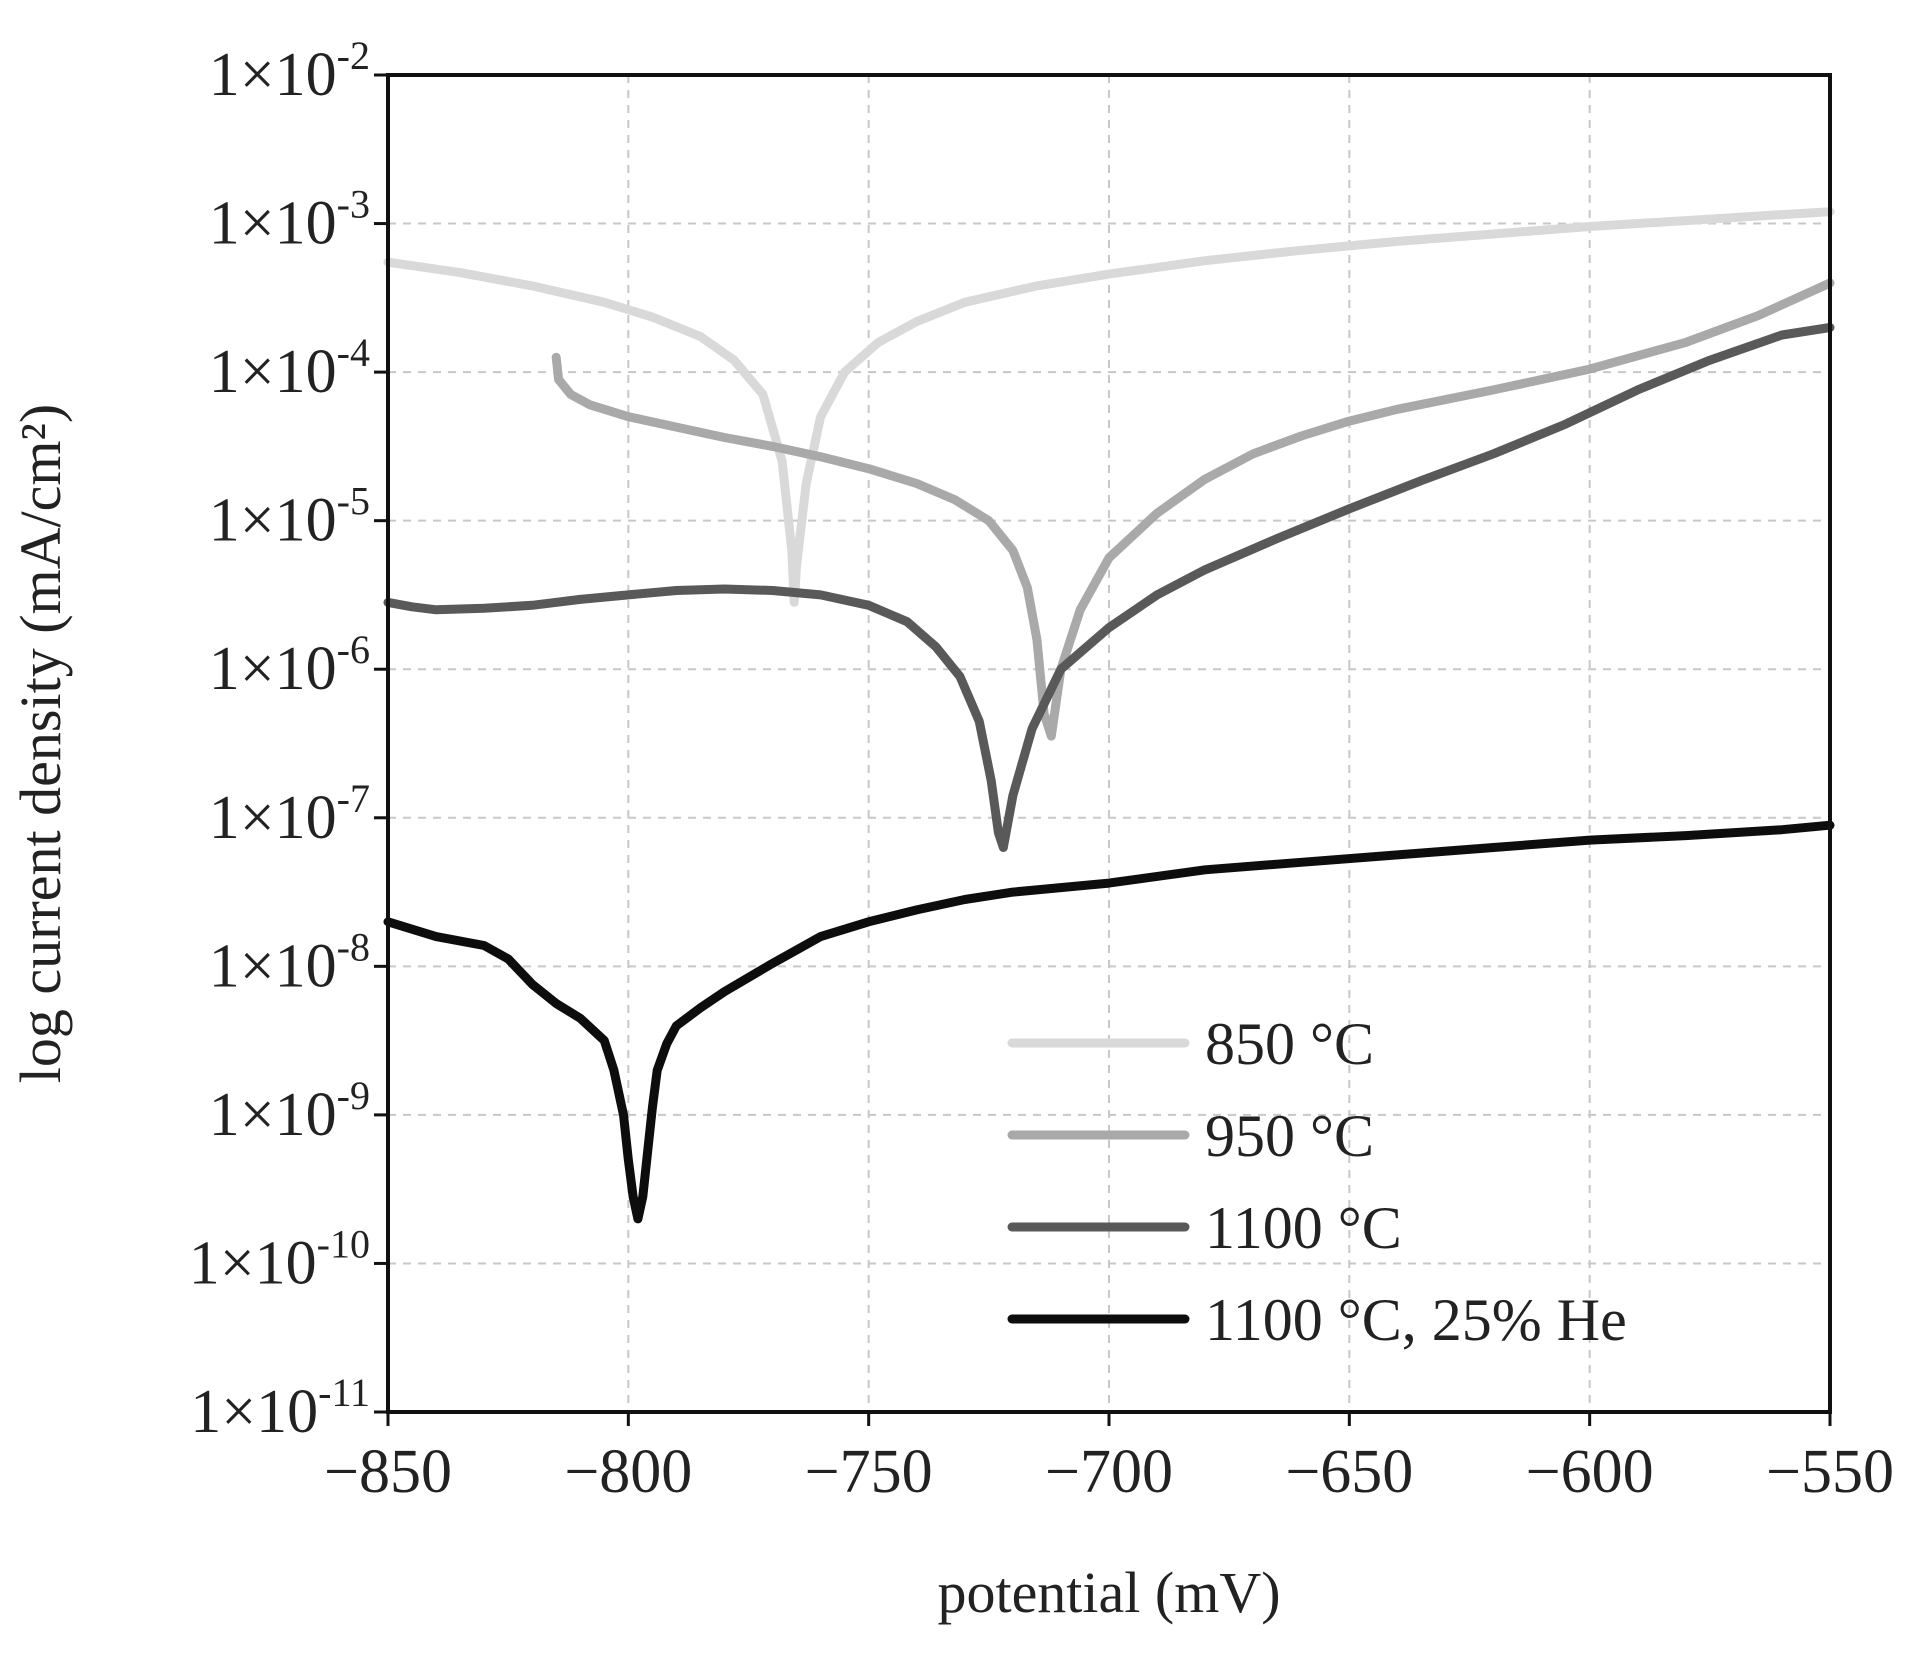 This screenshot has height=1658, width=1911. I want to click on legend-label-3: 1100 °C, 25% He, so click(1416, 1320).